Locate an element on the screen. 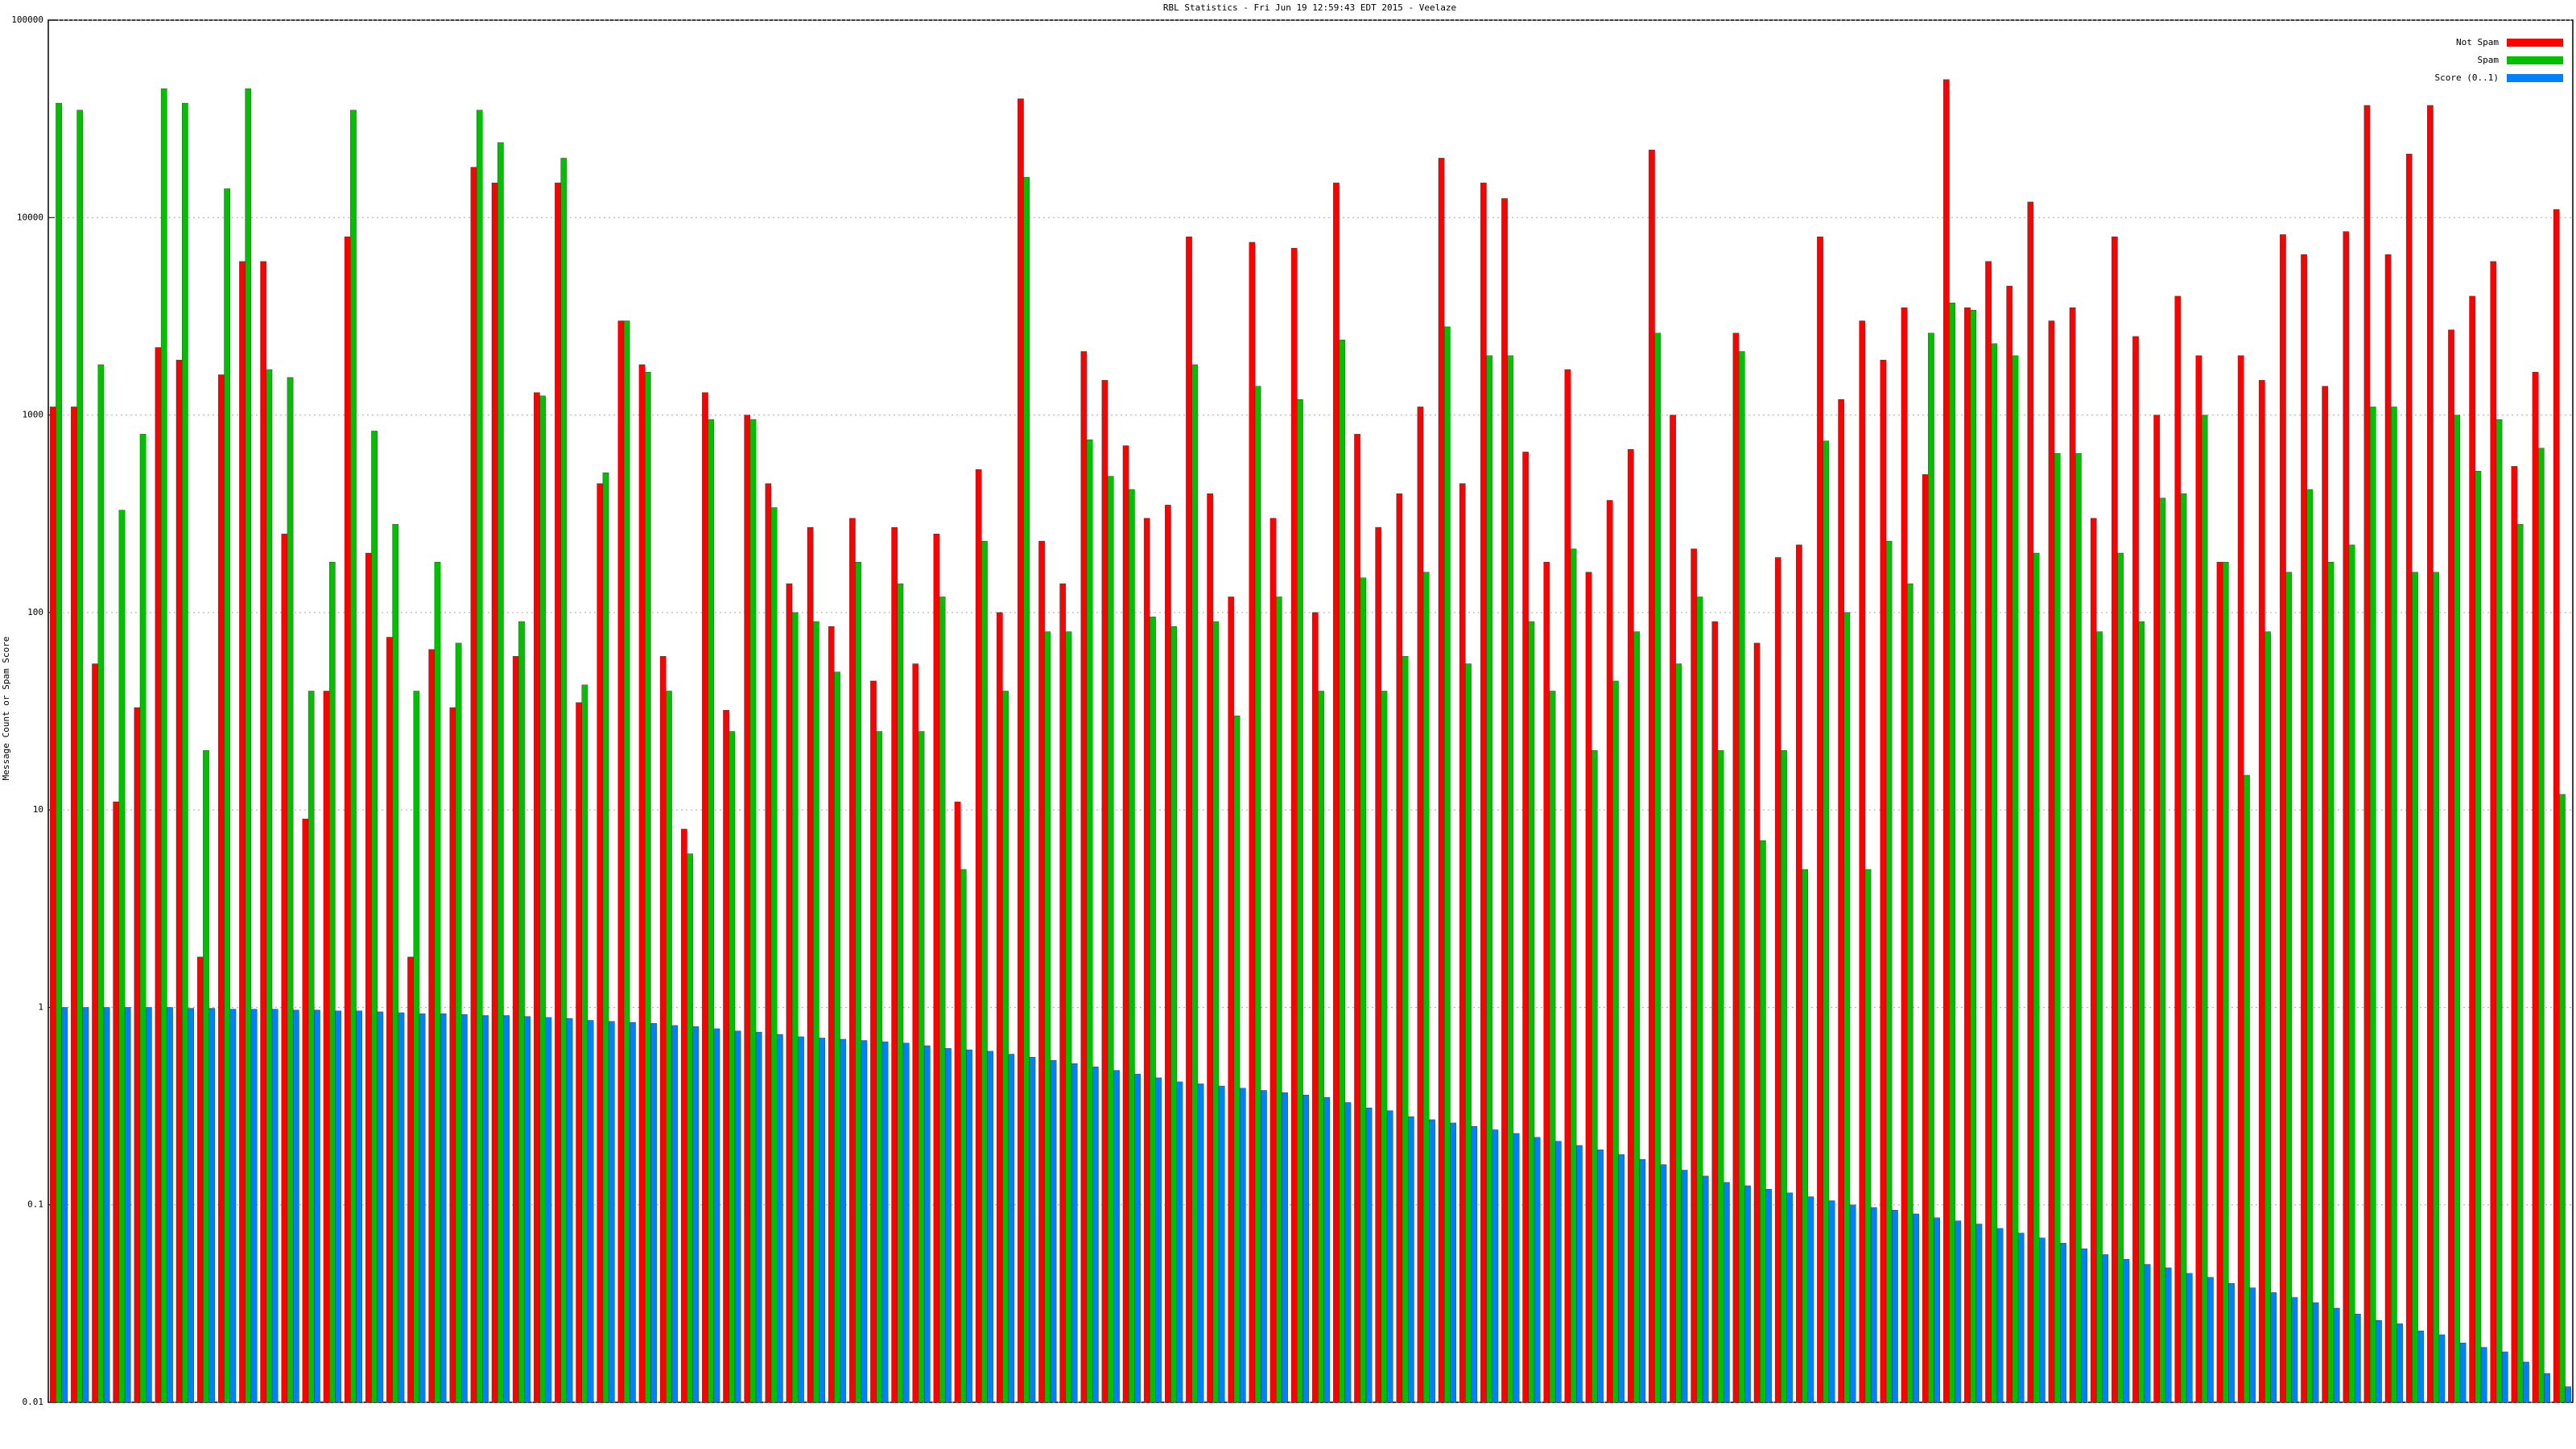 Image resolution: width=2576 pixels, height=1449 pixels. y-tick-label: 100 is located at coordinates (35, 612).